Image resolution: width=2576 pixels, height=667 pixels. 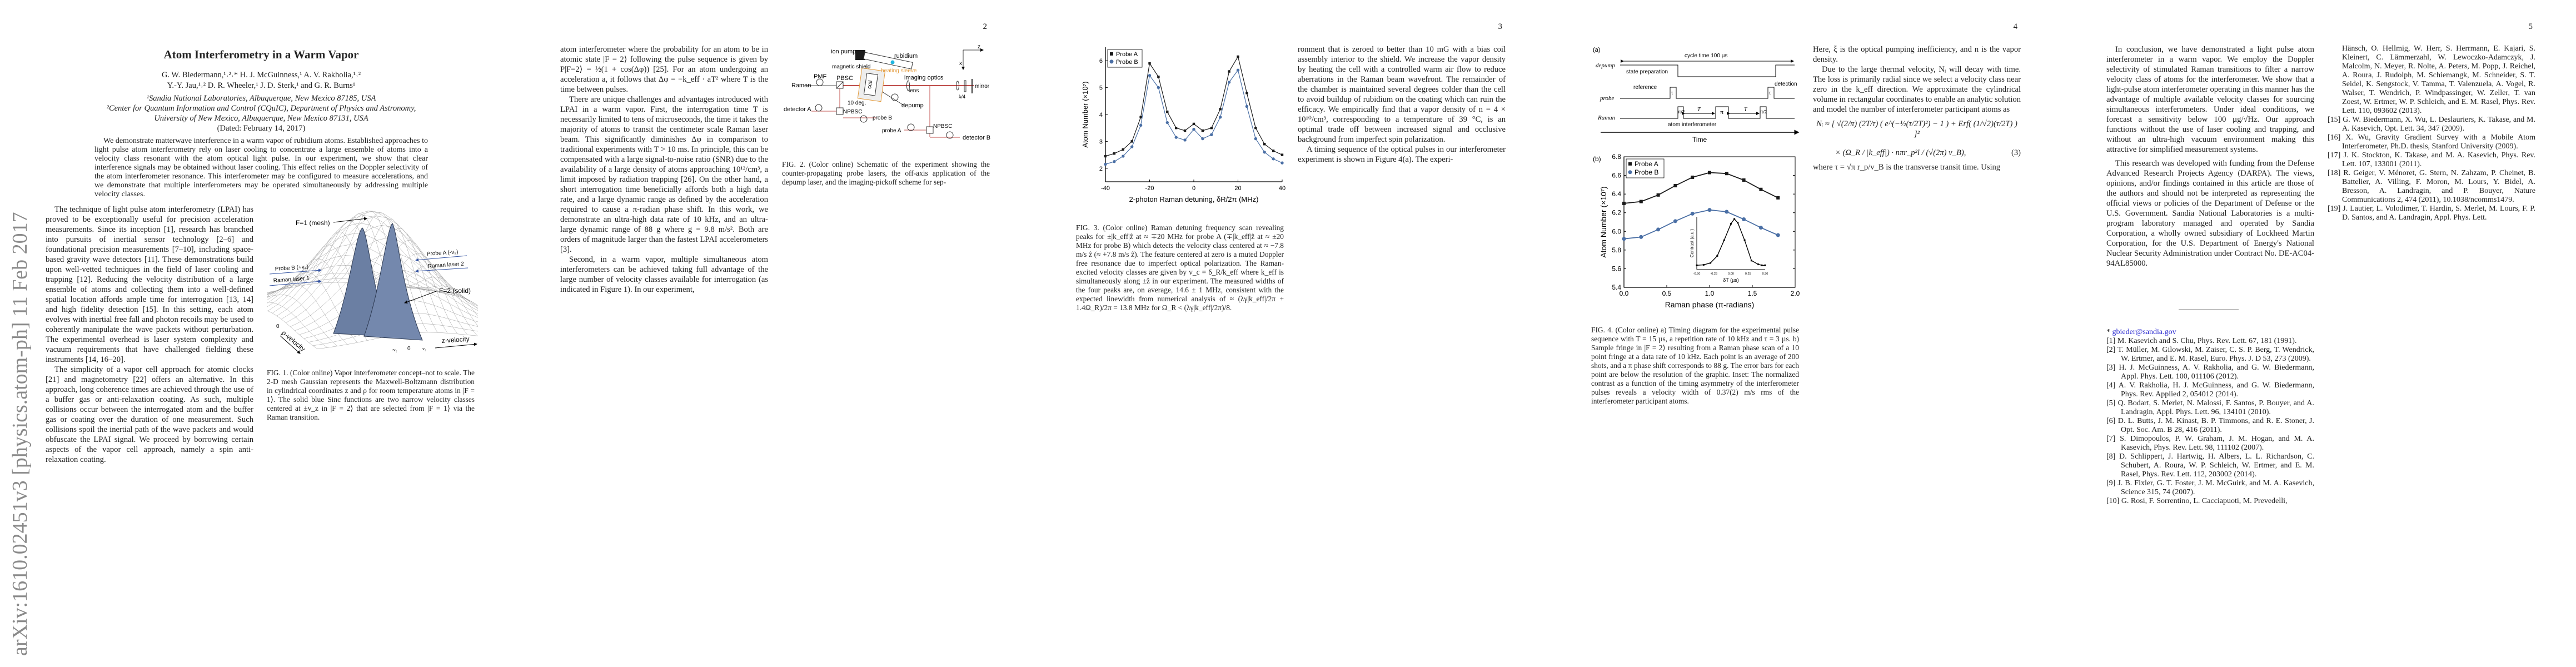 I want to click on series-line-probe-b, so click(x=1700, y=224).